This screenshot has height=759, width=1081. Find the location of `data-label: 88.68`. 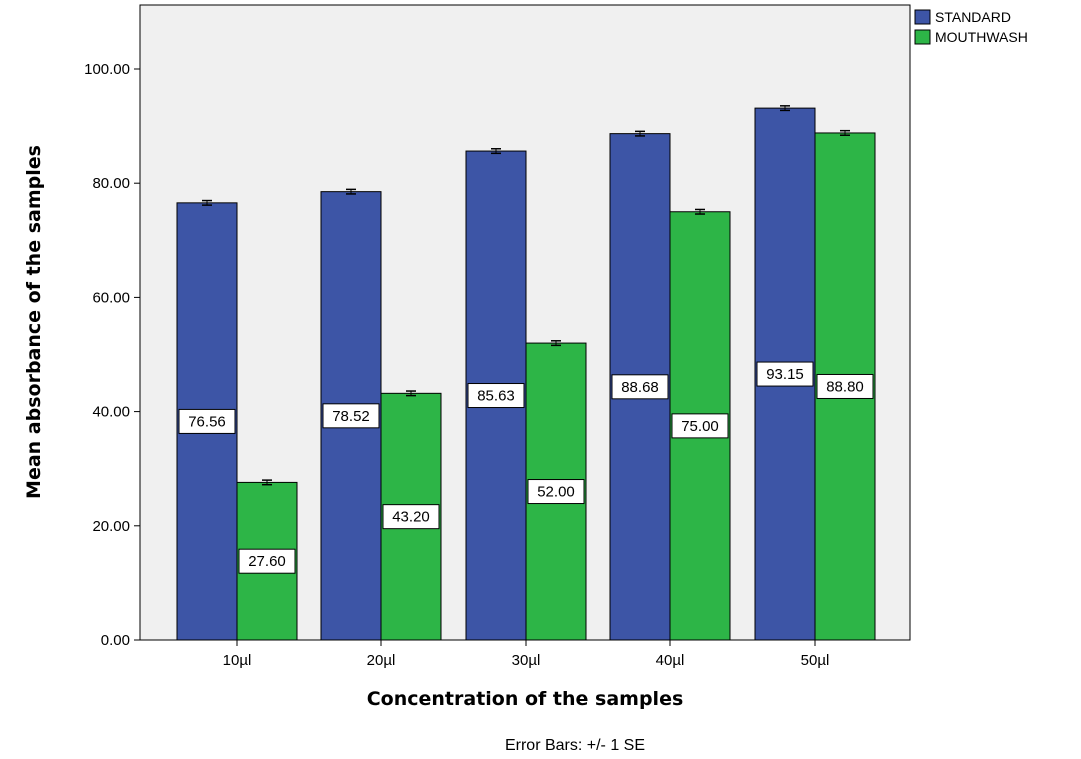

data-label: 88.68 is located at coordinates (640, 387).